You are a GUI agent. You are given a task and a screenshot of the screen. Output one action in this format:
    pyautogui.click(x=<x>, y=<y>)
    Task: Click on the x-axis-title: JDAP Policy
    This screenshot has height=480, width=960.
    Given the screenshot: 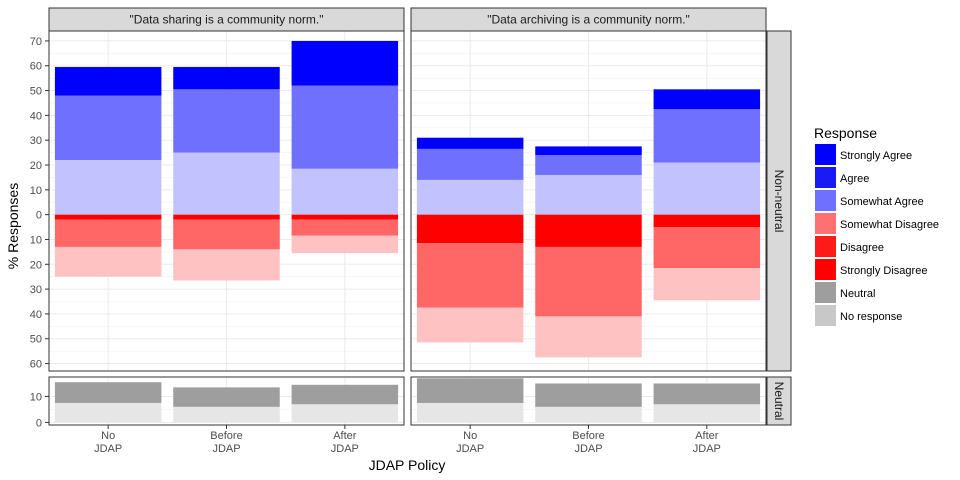 What is the action you would take?
    pyautogui.click(x=407, y=465)
    